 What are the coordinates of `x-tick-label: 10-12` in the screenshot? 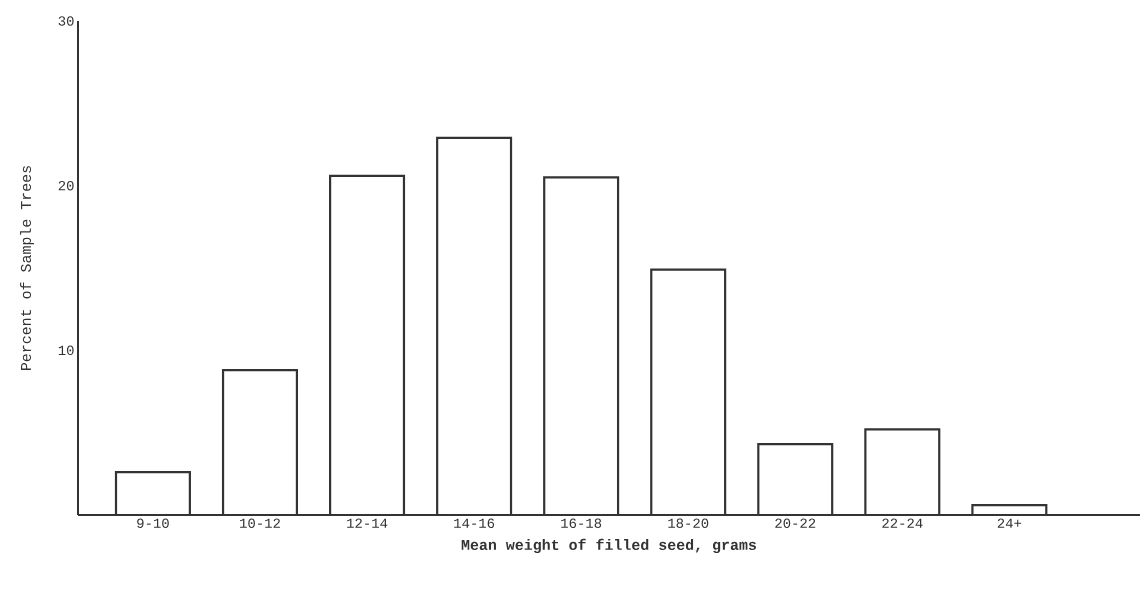 It's located at (260, 523).